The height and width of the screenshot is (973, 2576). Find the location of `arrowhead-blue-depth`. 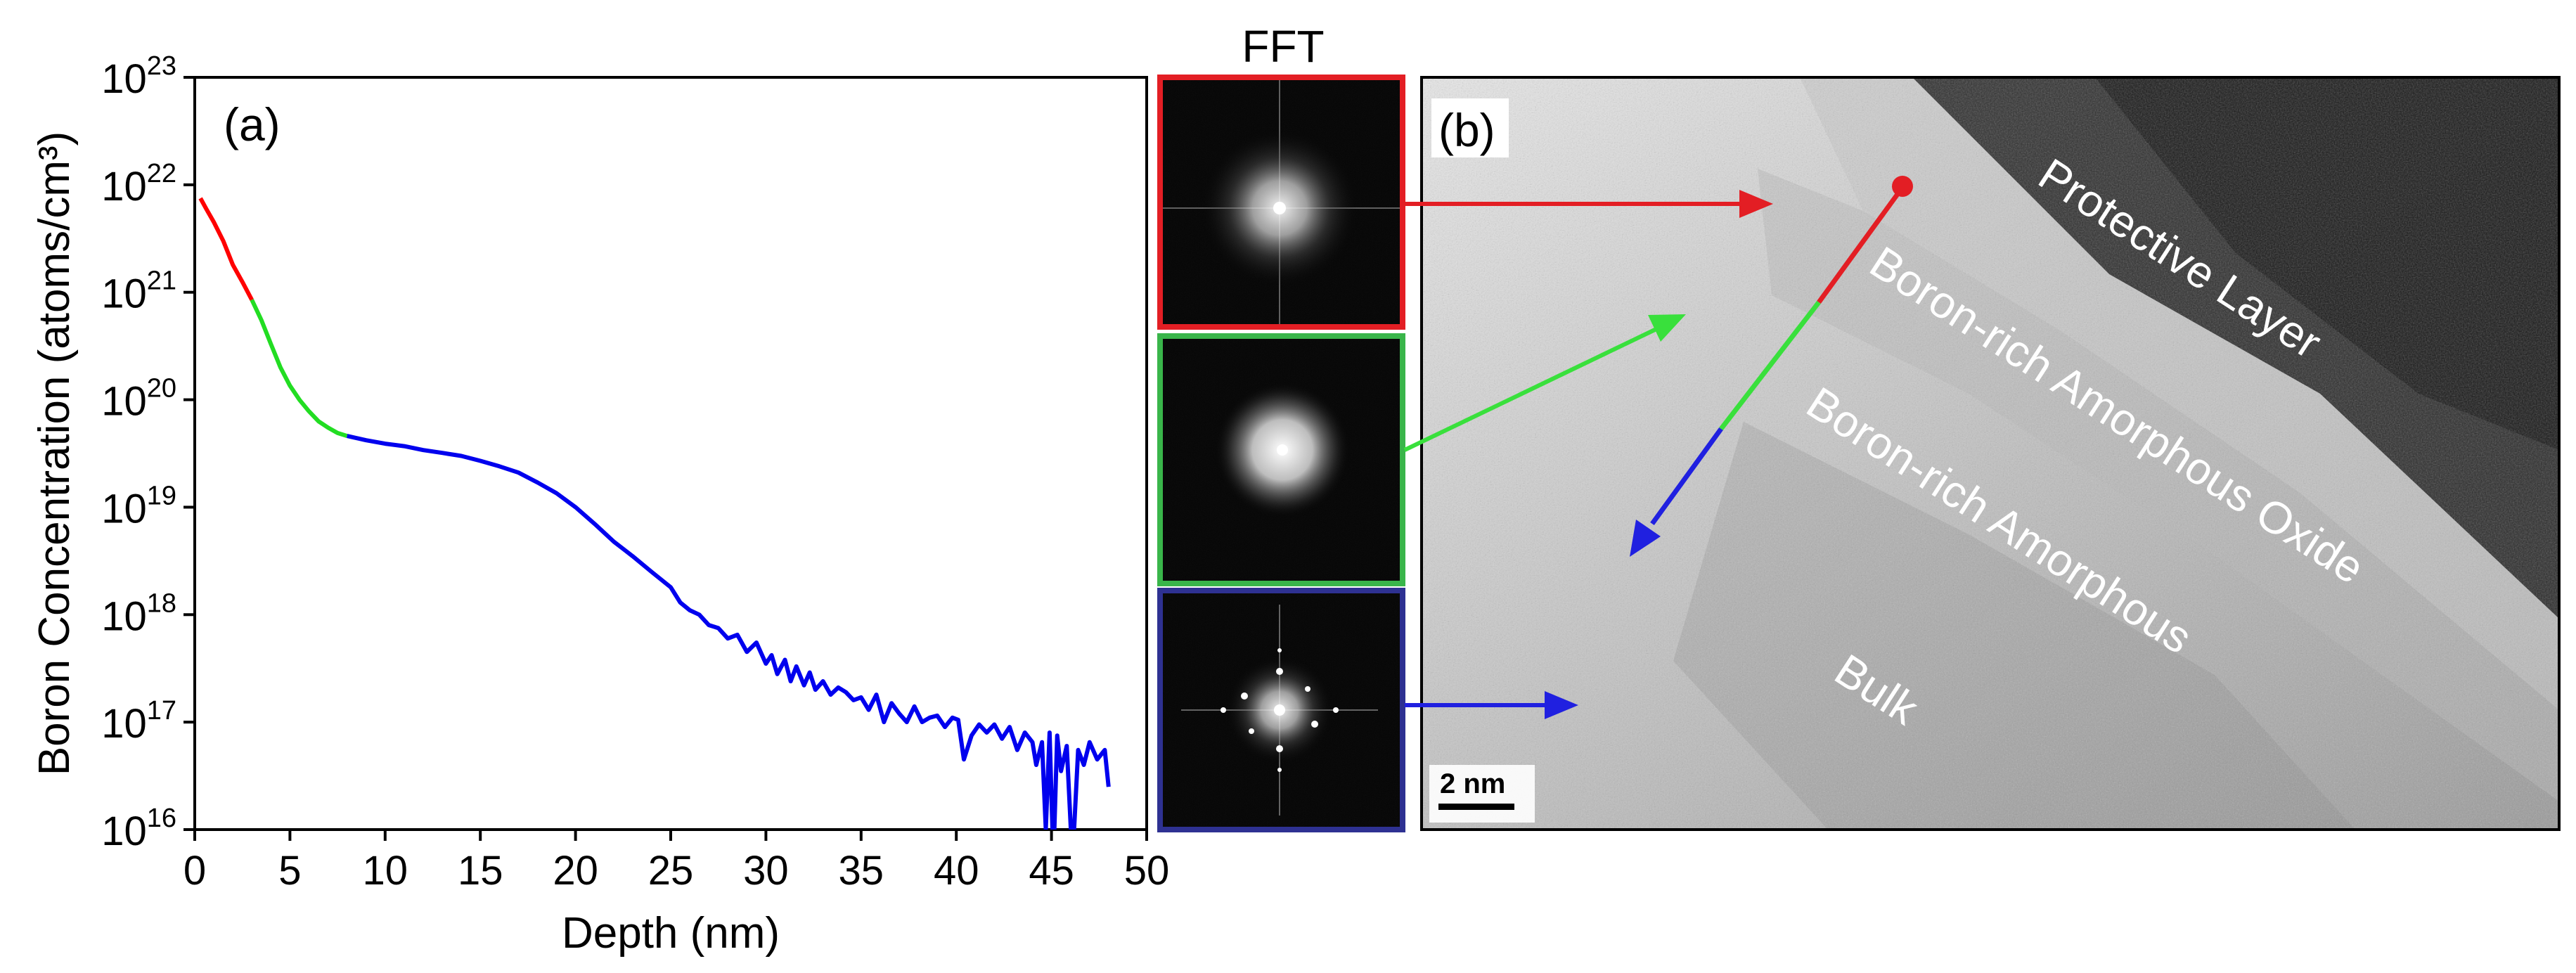

arrowhead-blue-depth is located at coordinates (1645, 538).